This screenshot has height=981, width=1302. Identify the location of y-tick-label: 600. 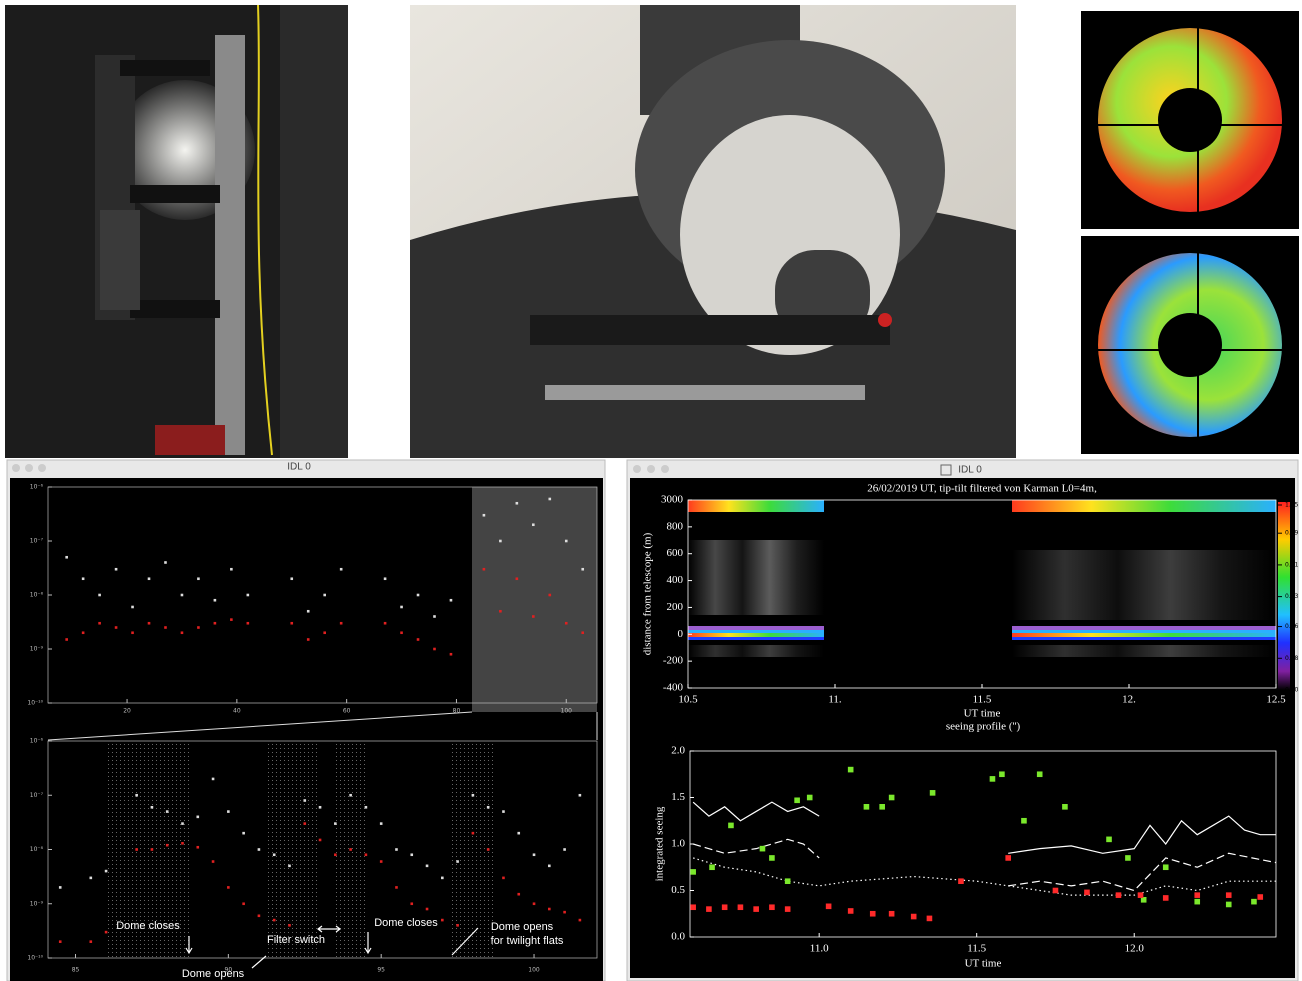
(675, 553).